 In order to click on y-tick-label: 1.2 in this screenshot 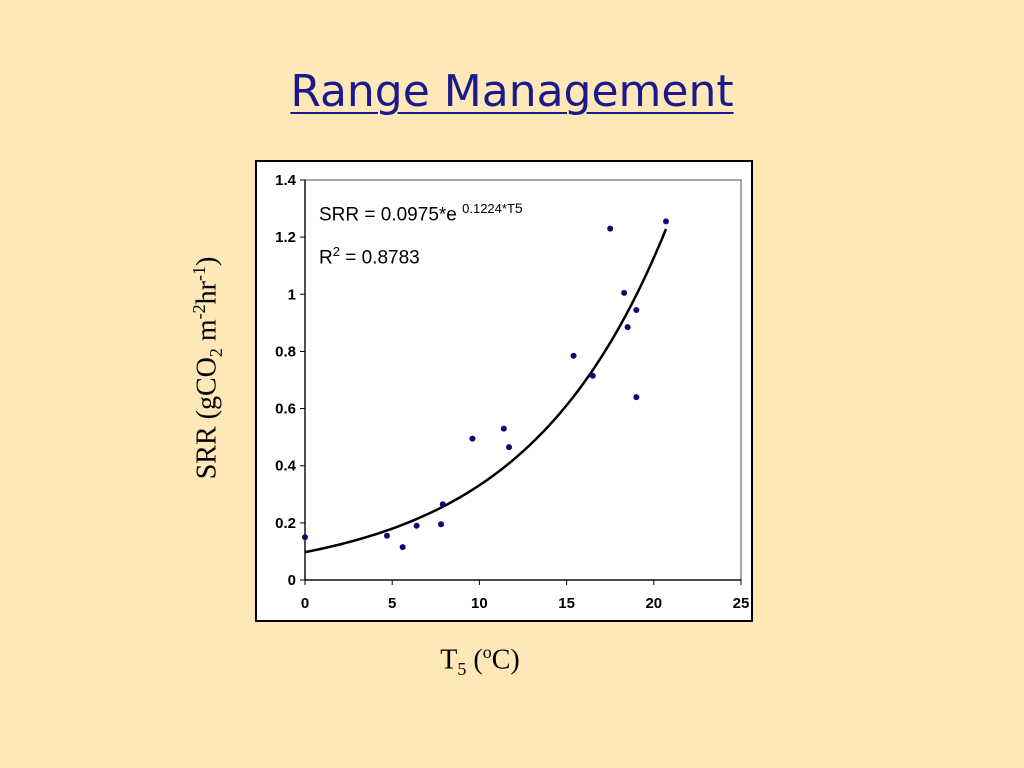, I will do `click(285, 237)`.